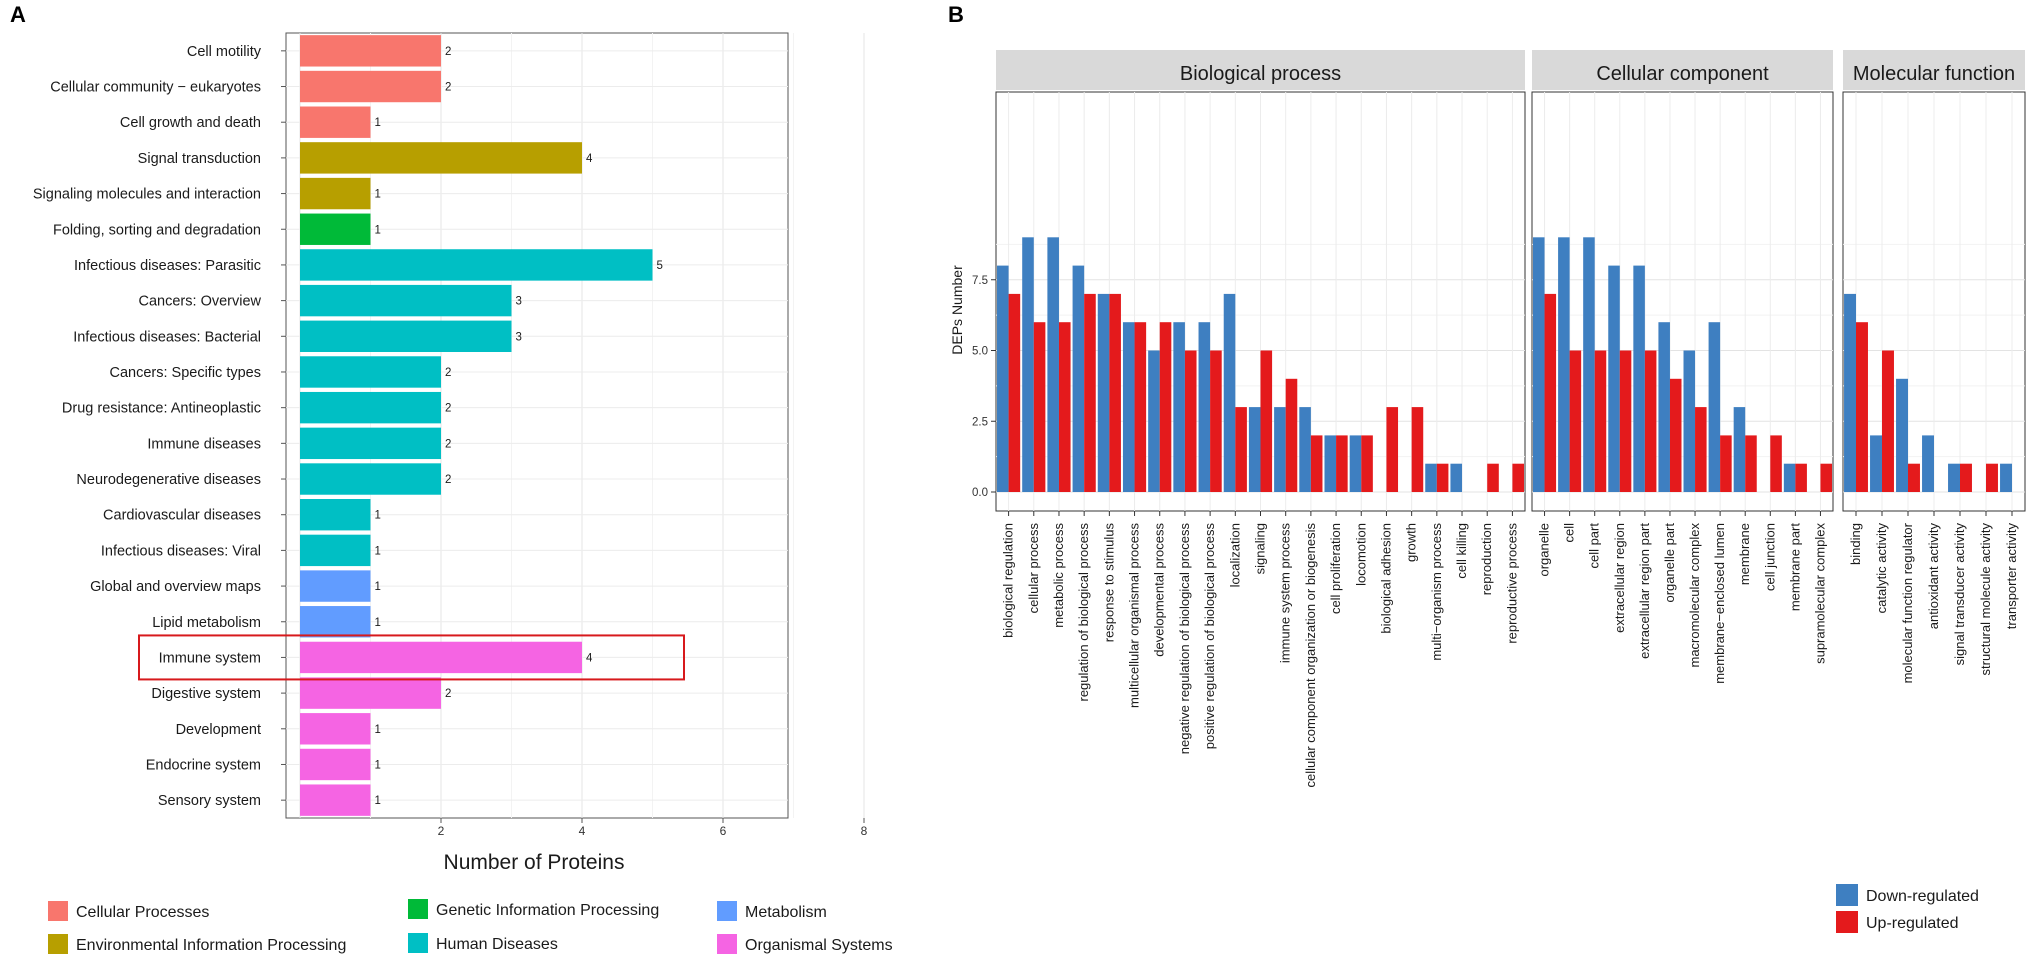 This screenshot has height=967, width=2027. I want to click on panel-b-category-label: membrane part, so click(1794, 567).